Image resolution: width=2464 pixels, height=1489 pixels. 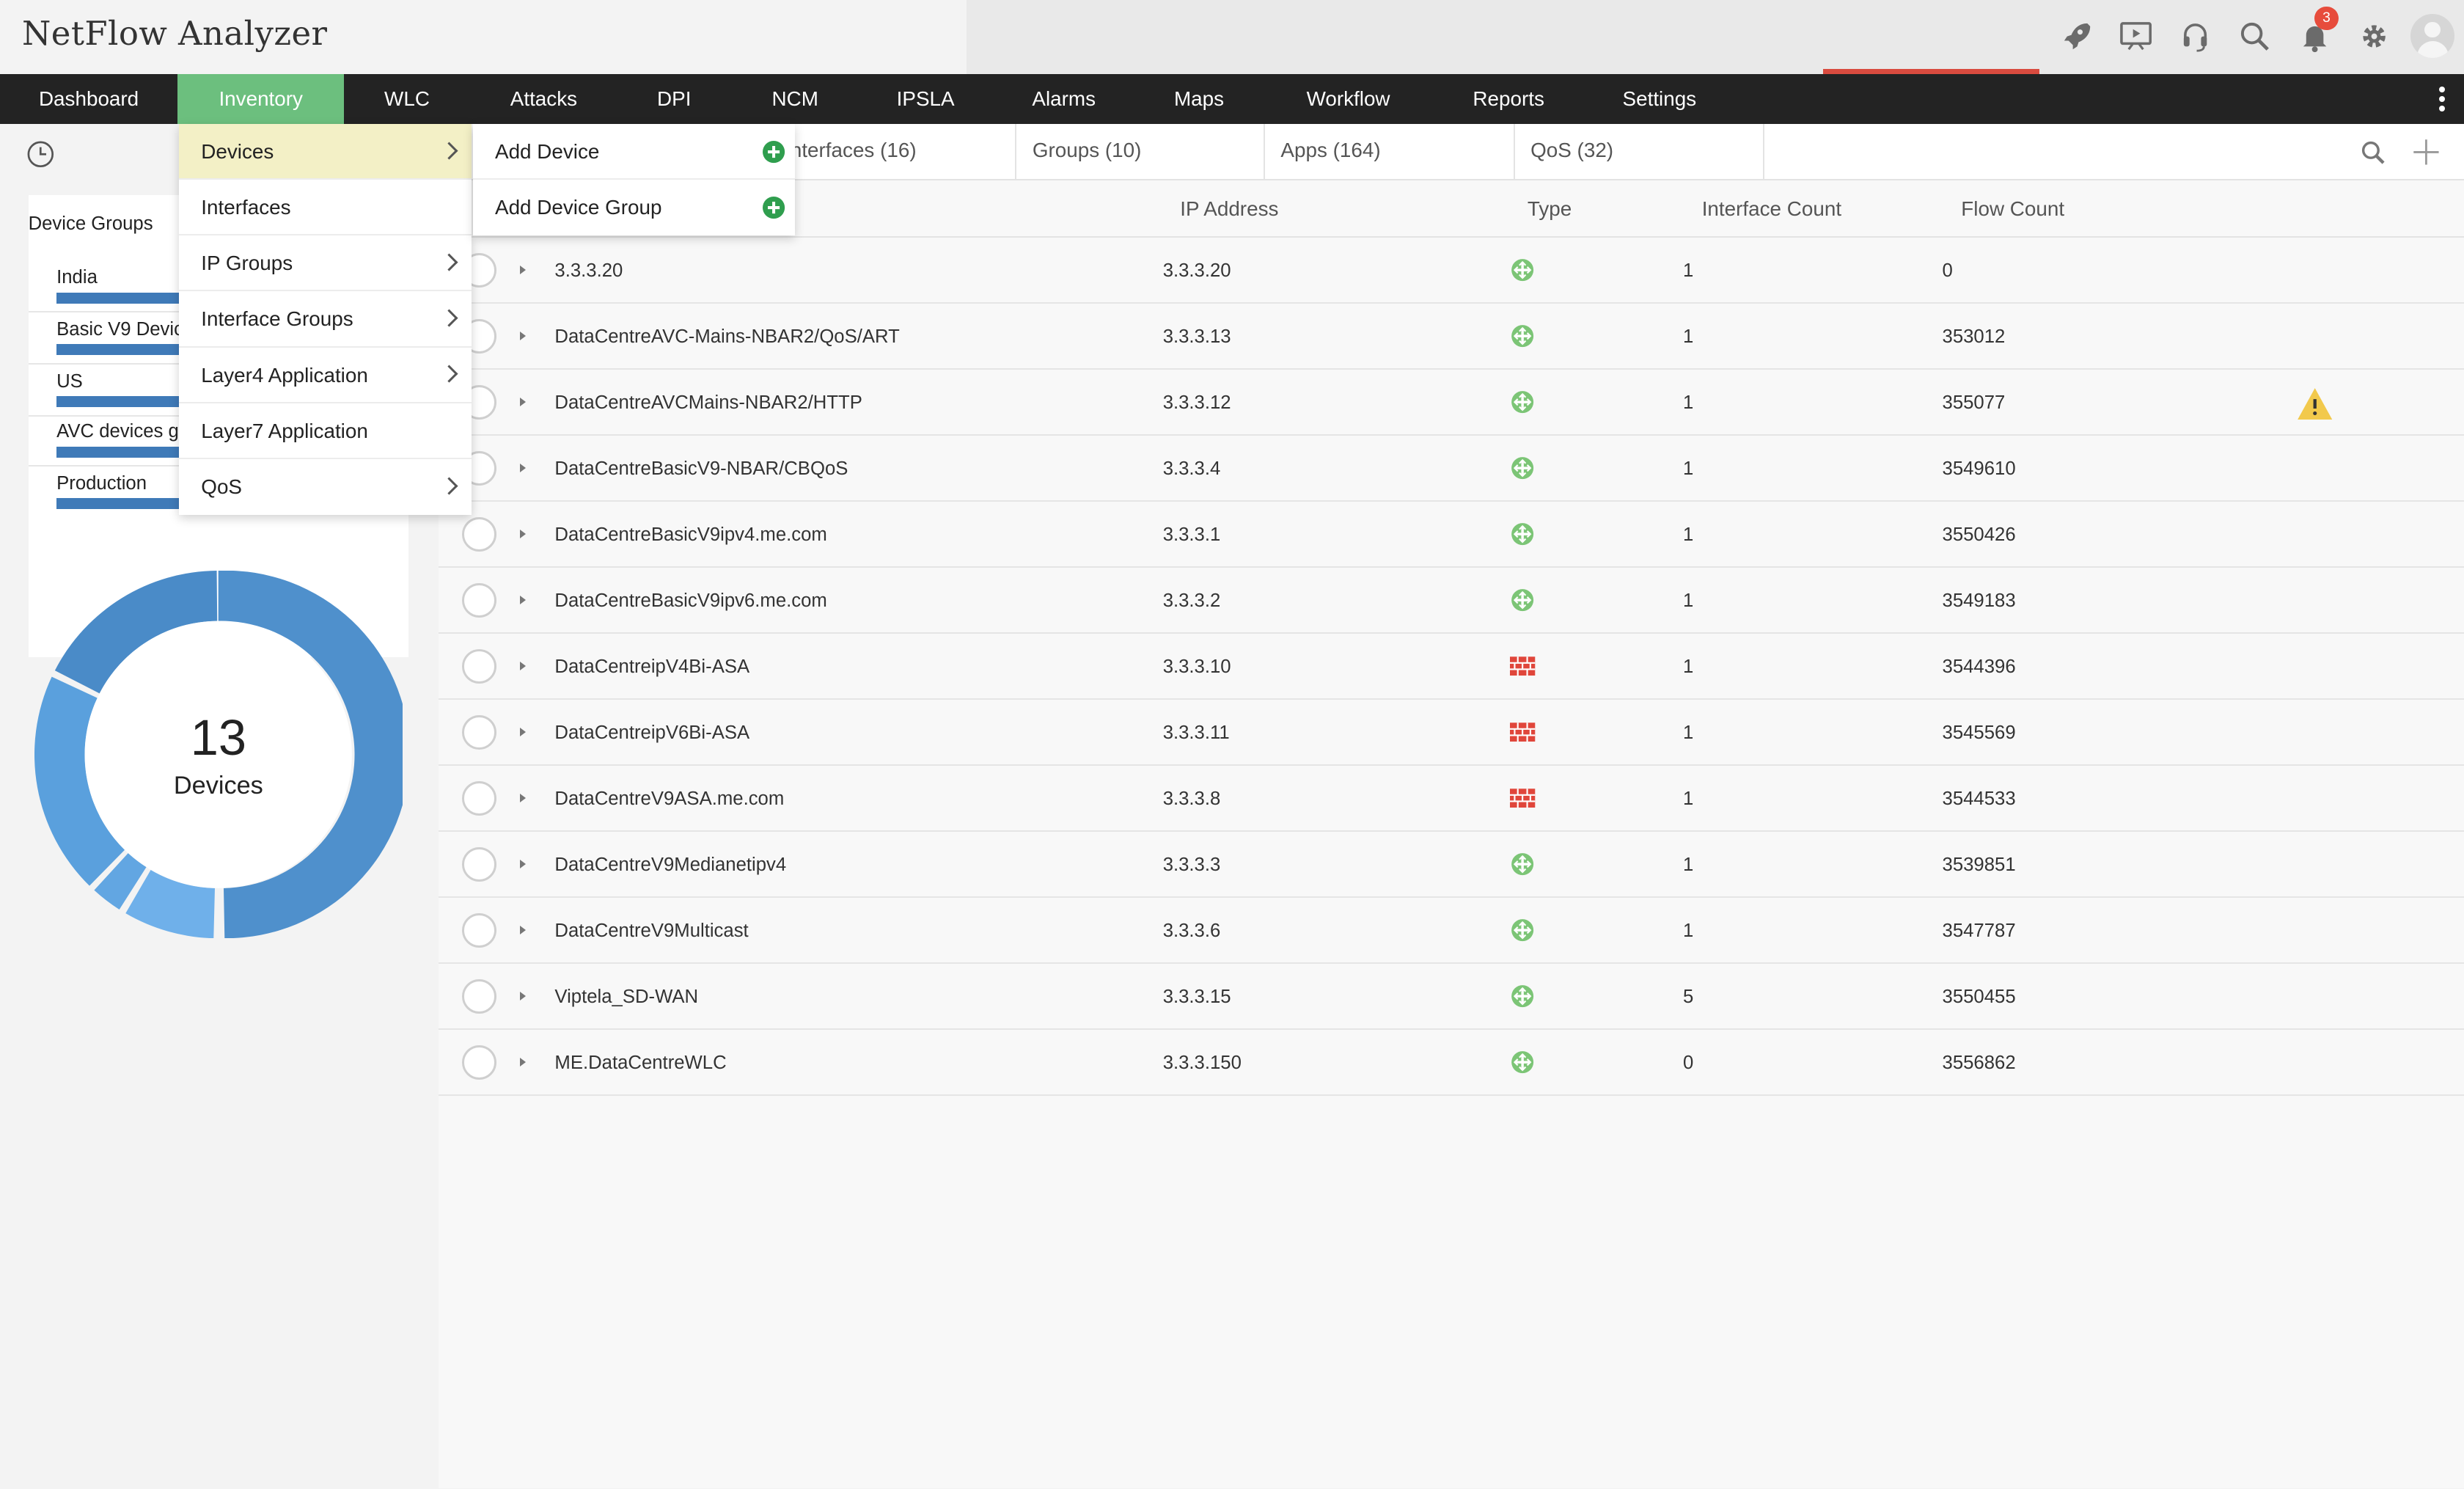 I want to click on nav-reports: Reports, so click(x=1508, y=98).